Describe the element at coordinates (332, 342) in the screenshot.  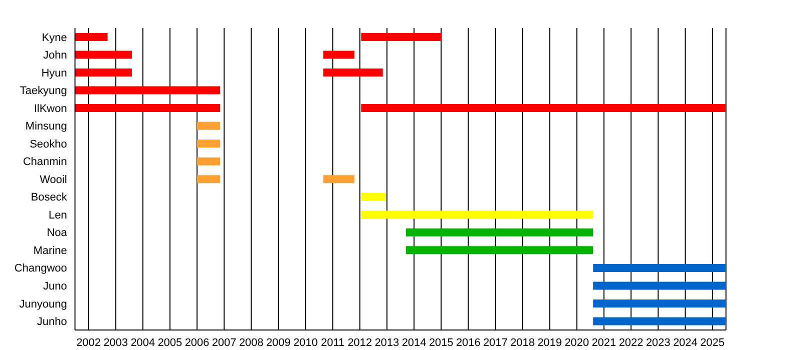
I see `x-tick-label: 2011` at that location.